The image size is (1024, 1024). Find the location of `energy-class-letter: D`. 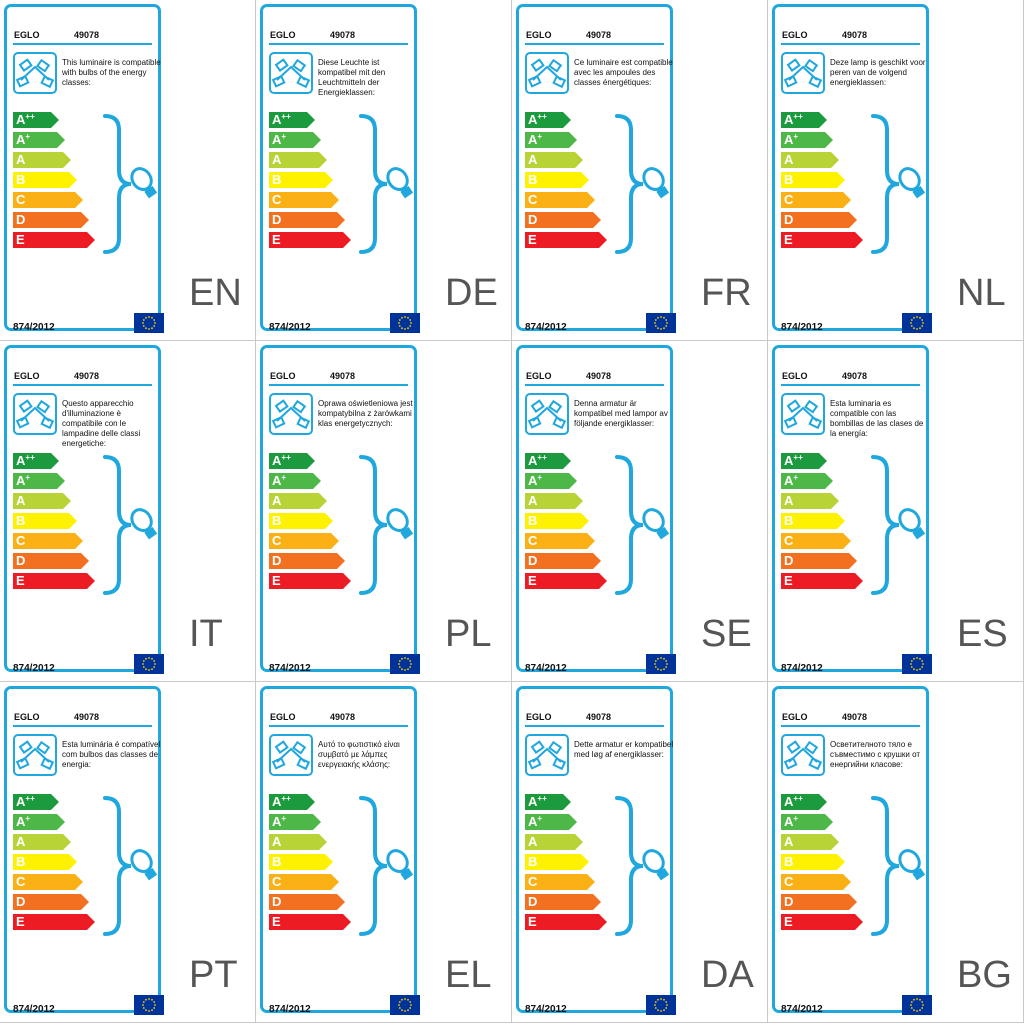

energy-class-letter: D is located at coordinates (533, 901).